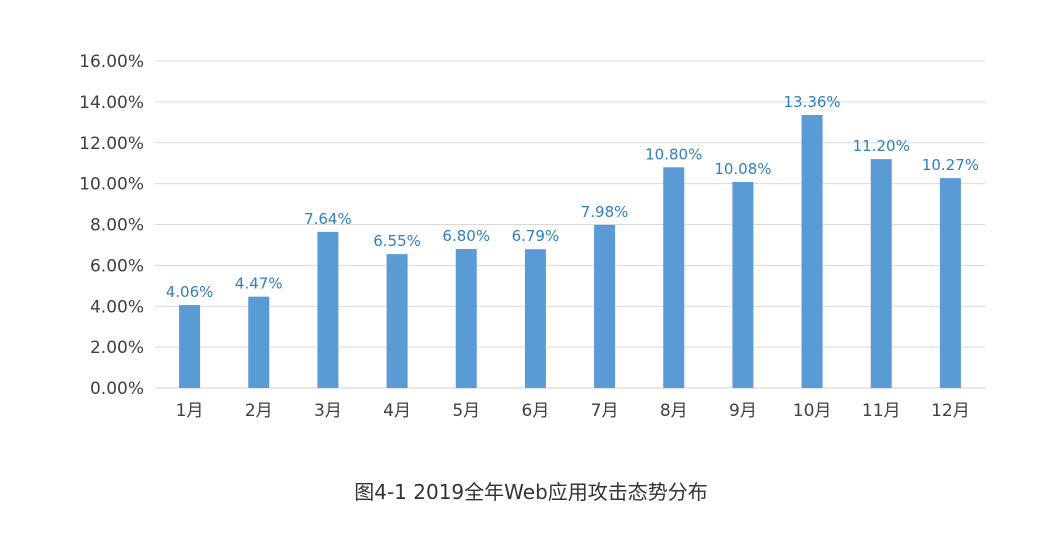 The image size is (1062, 544). Describe the element at coordinates (111, 62) in the screenshot. I see `y-tick-label: 16.00%` at that location.